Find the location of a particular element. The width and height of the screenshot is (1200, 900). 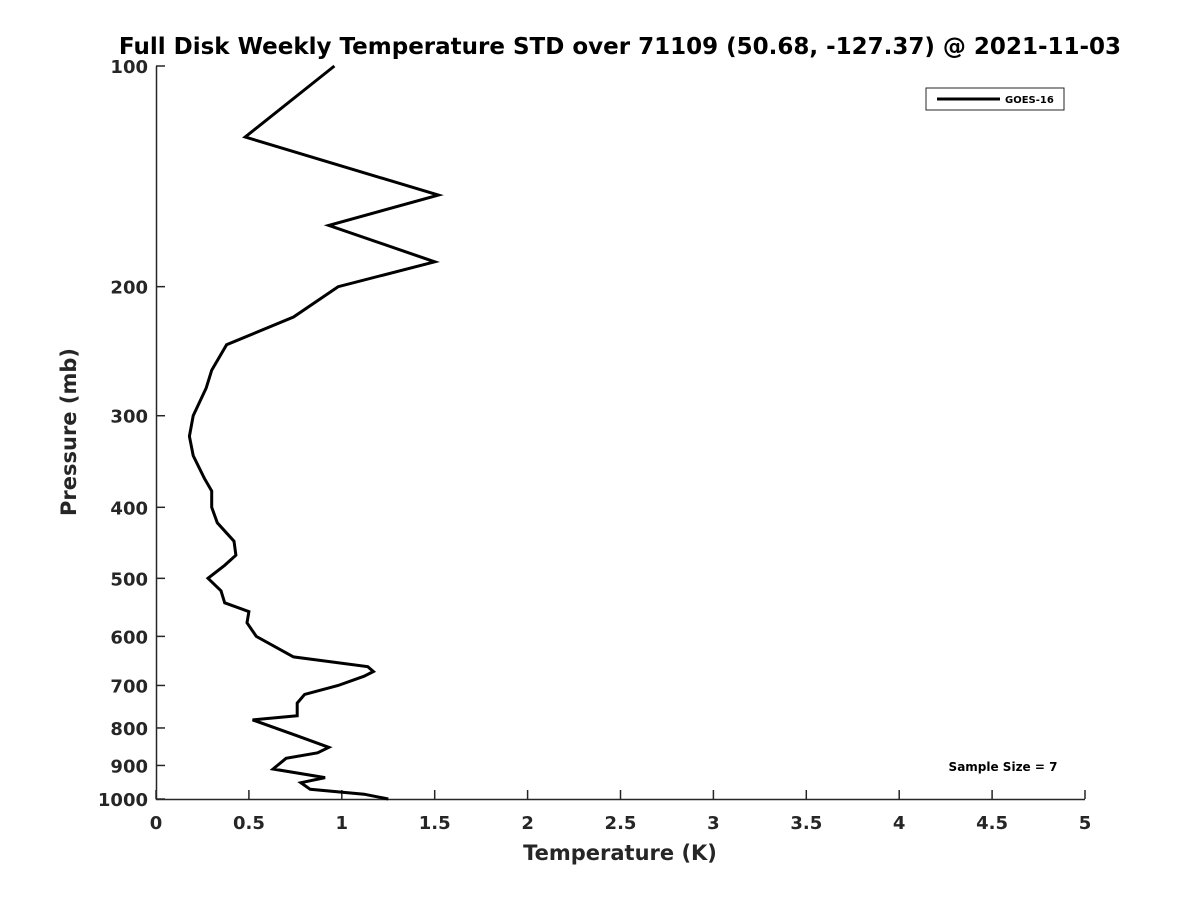

x-tick-label: 5 is located at coordinates (1085, 823).